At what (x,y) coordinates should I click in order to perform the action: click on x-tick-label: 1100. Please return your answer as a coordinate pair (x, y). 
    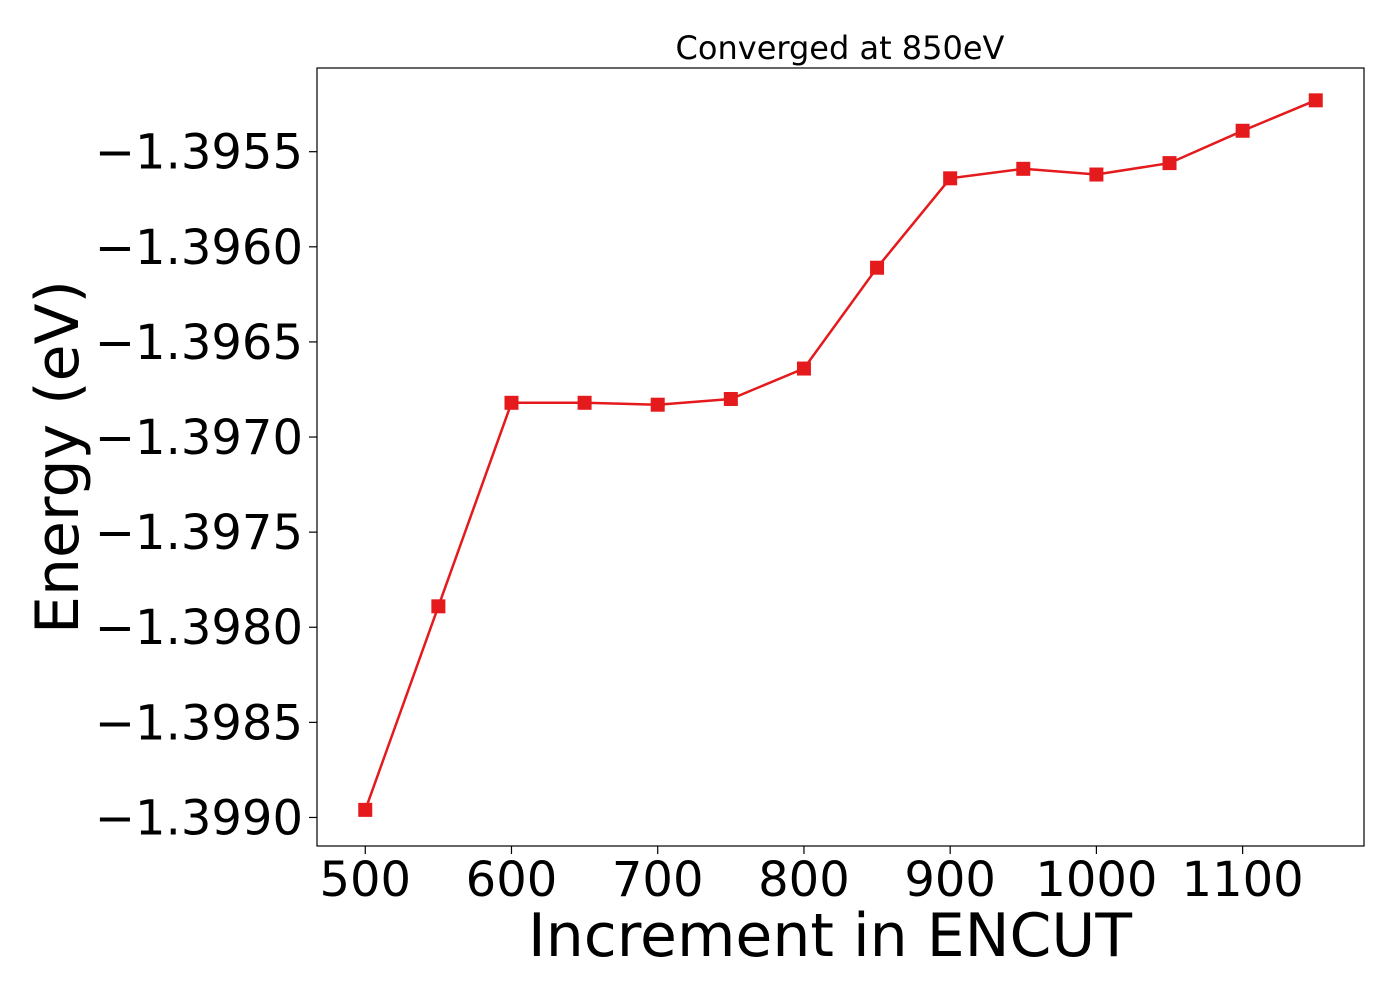
    Looking at the image, I should click on (1243, 880).